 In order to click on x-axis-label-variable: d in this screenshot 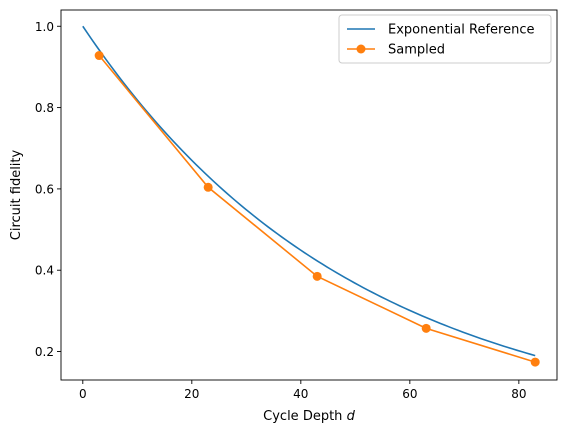, I will do `click(351, 416)`.